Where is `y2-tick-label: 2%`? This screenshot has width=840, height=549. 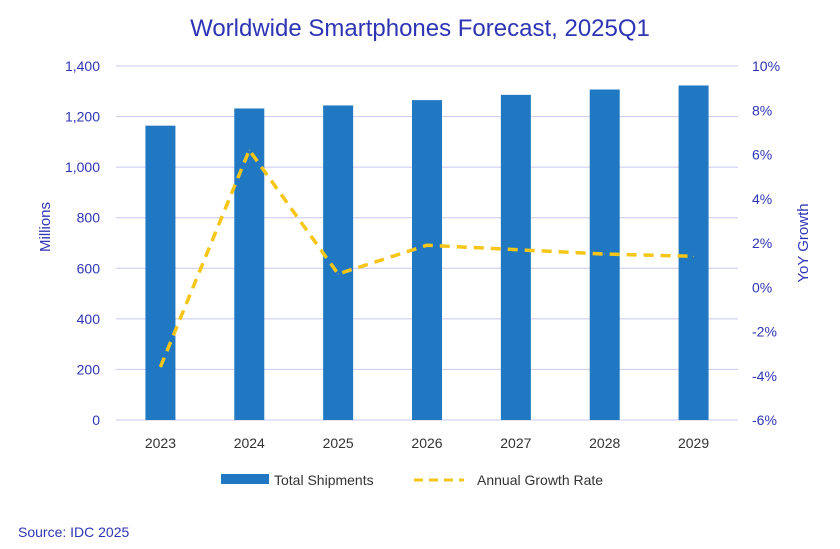 y2-tick-label: 2% is located at coordinates (762, 243).